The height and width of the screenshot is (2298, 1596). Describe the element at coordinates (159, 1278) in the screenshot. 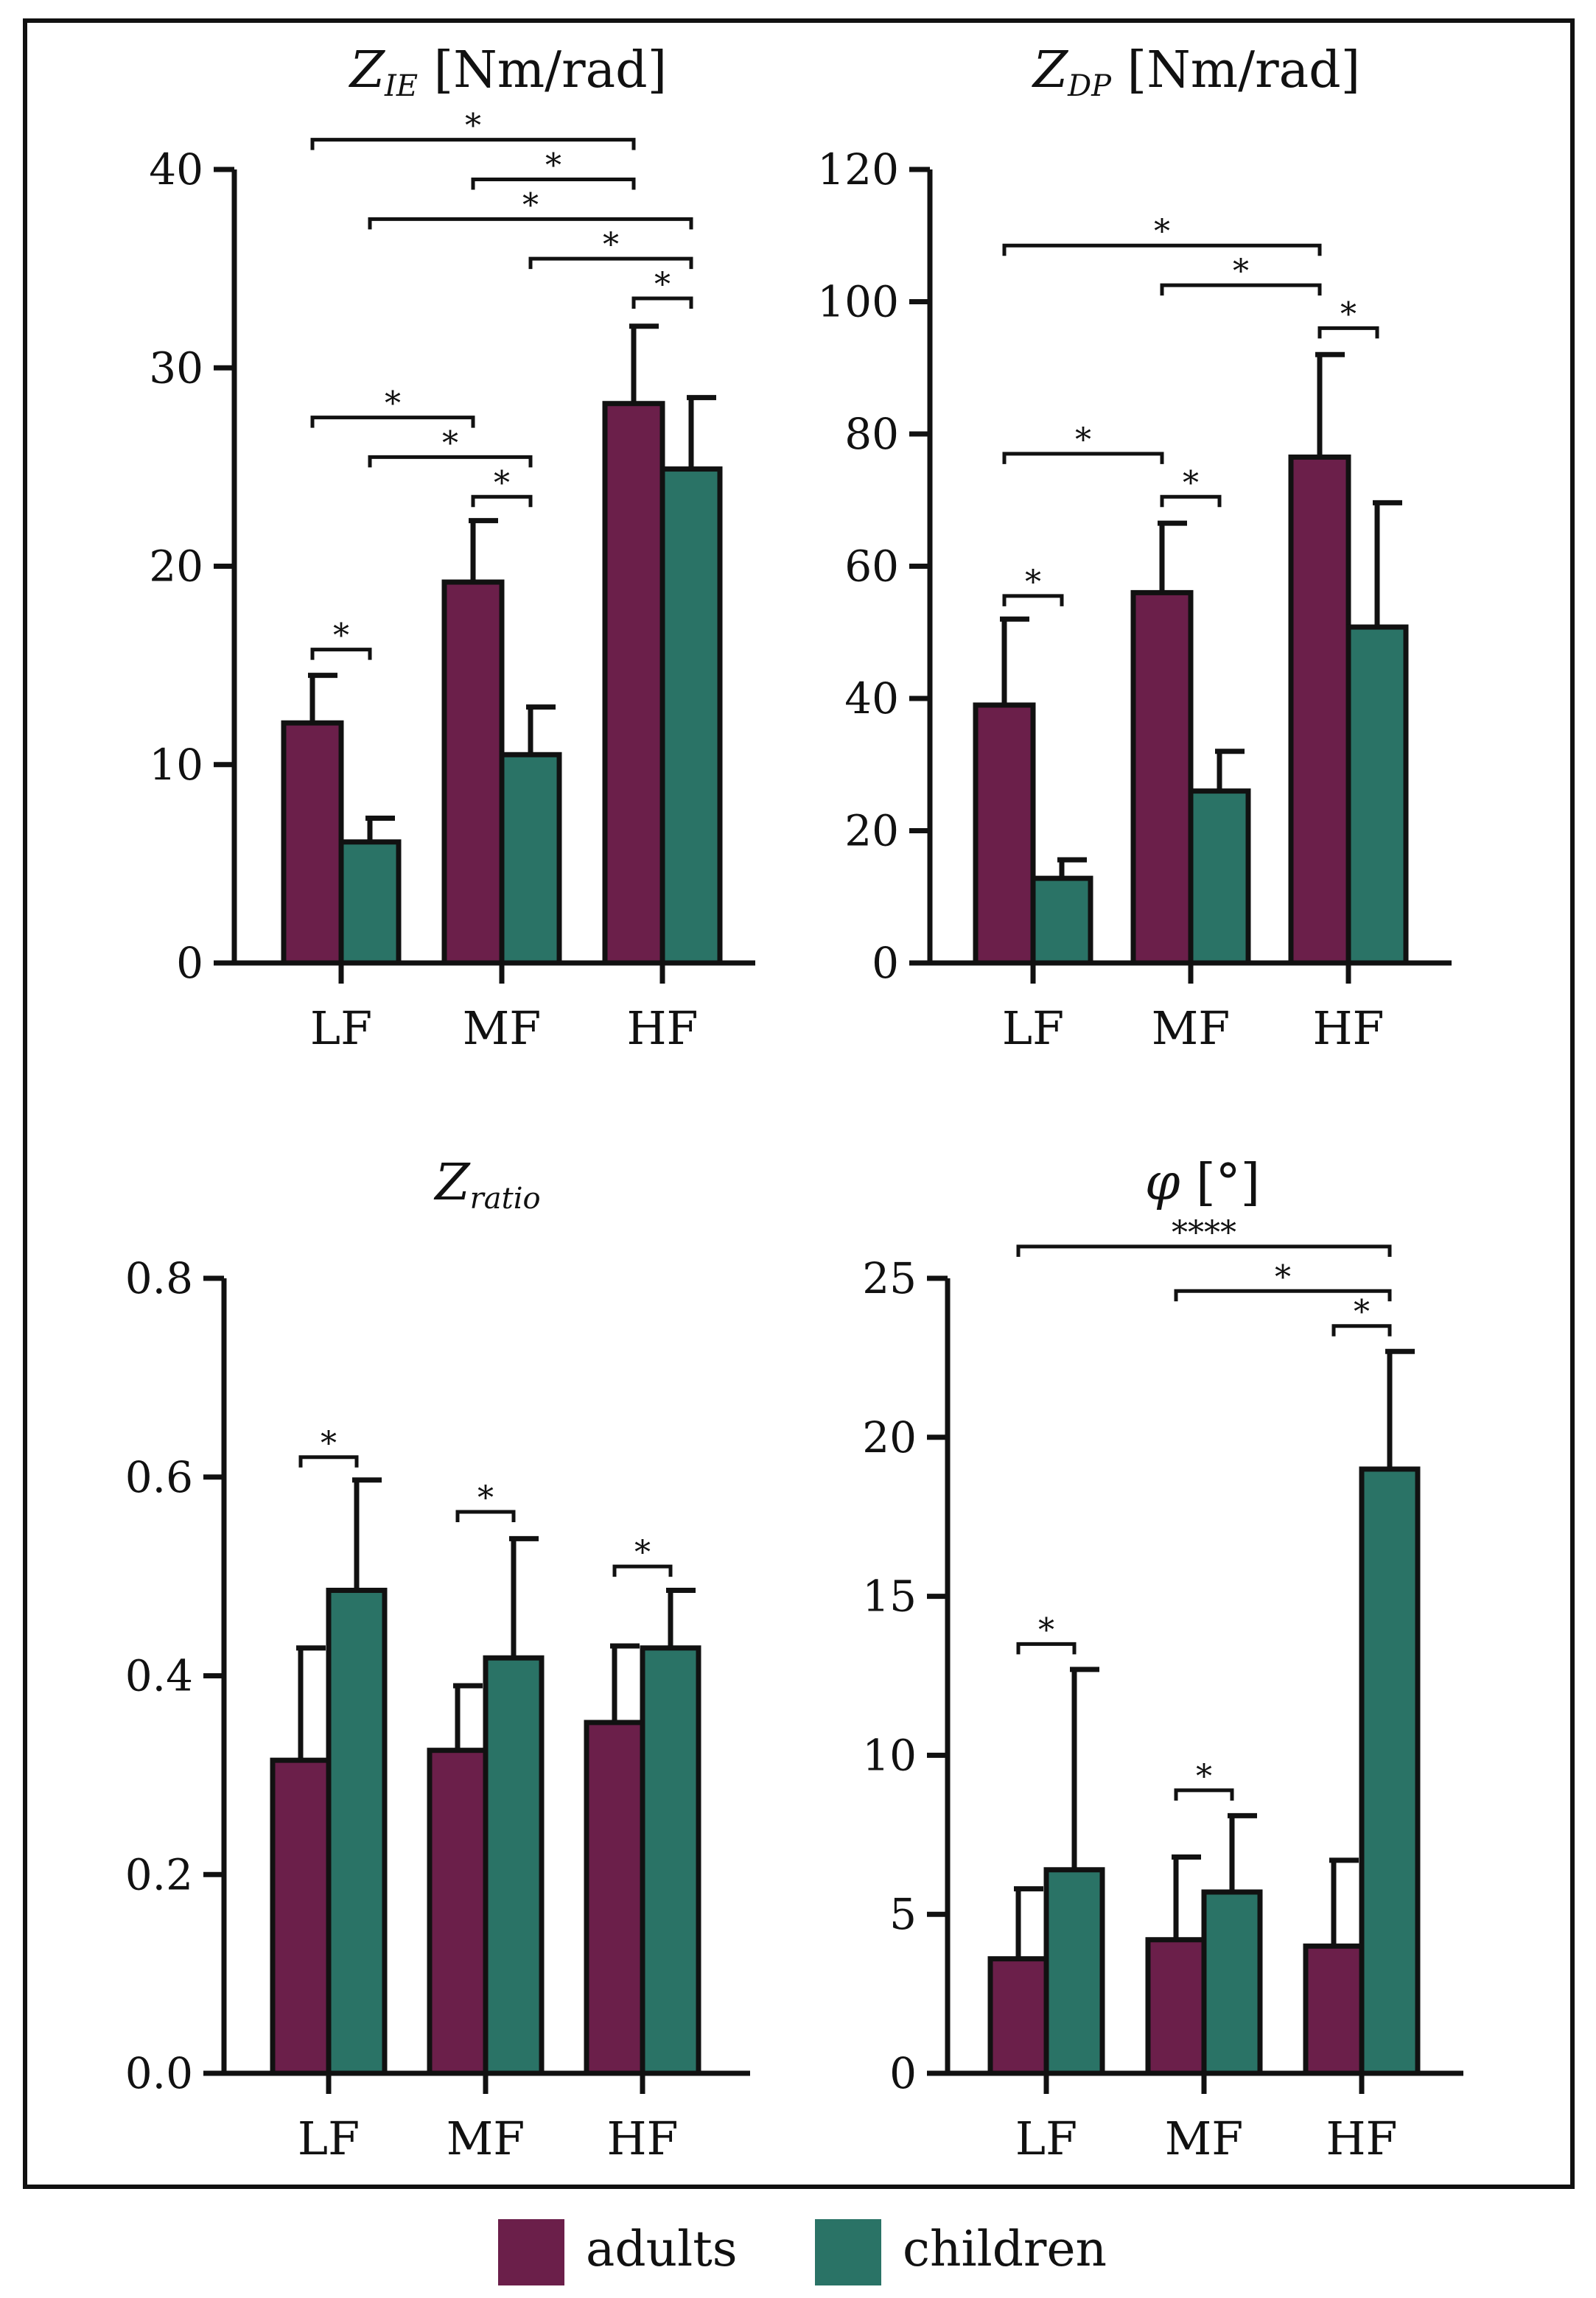

I see `y-tick-label: 0.8` at that location.